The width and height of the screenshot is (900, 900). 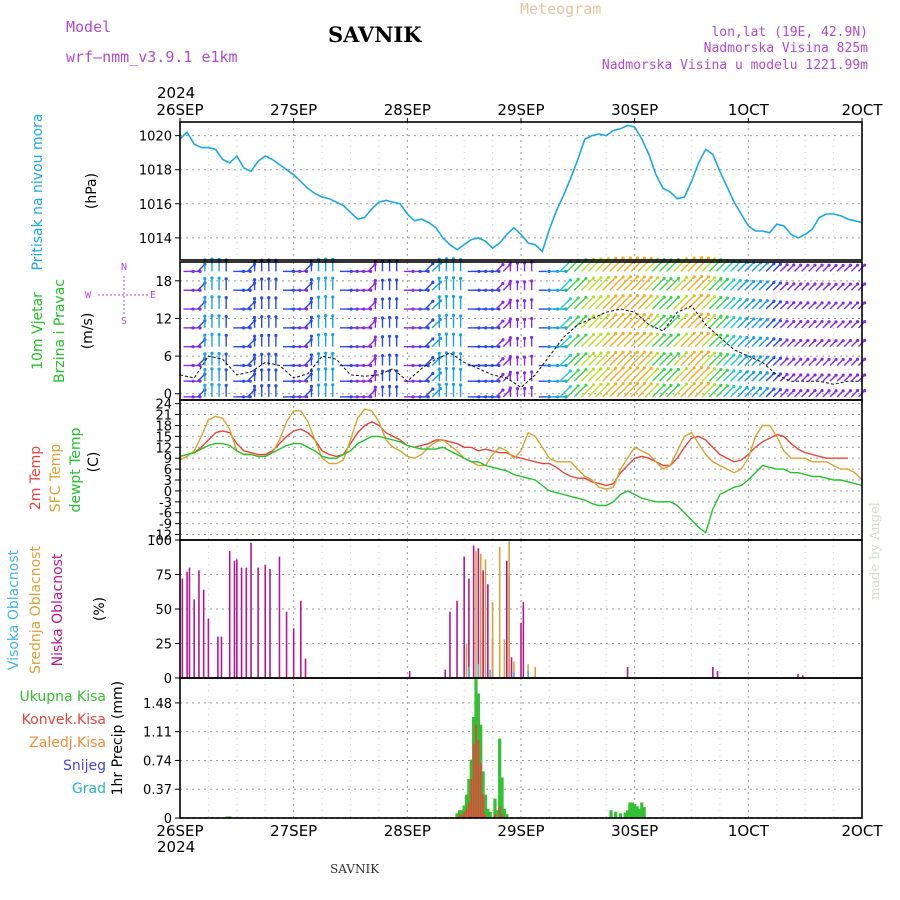 What do you see at coordinates (293, 831) in the screenshot?
I see `x-tick-label-bottom: 27SEP` at bounding box center [293, 831].